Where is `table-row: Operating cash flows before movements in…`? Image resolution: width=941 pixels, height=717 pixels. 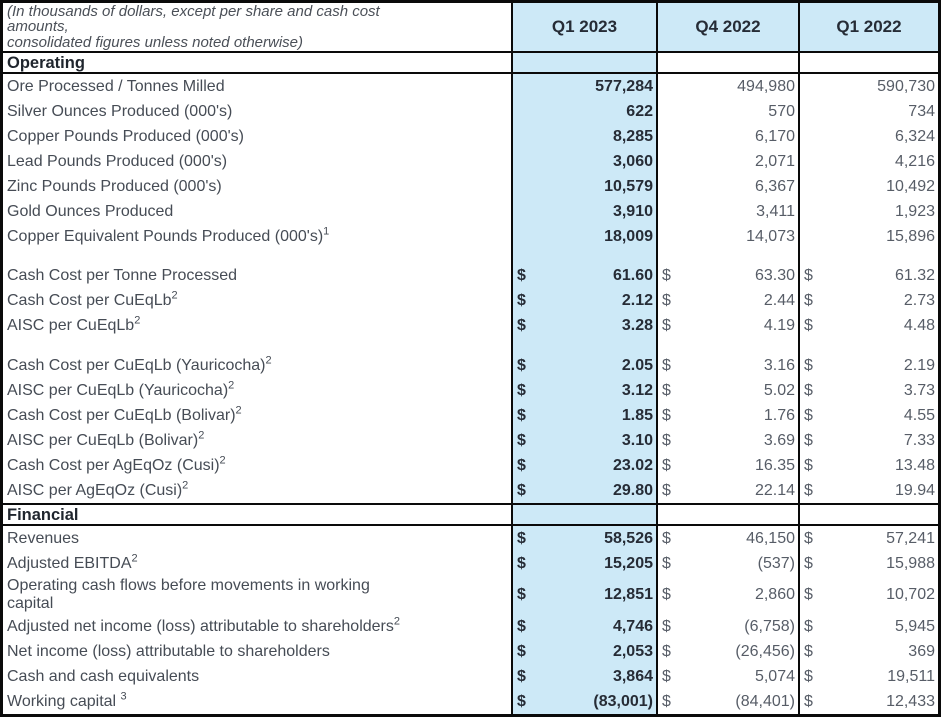 table-row: Operating cash flows before movements in… is located at coordinates (470, 595).